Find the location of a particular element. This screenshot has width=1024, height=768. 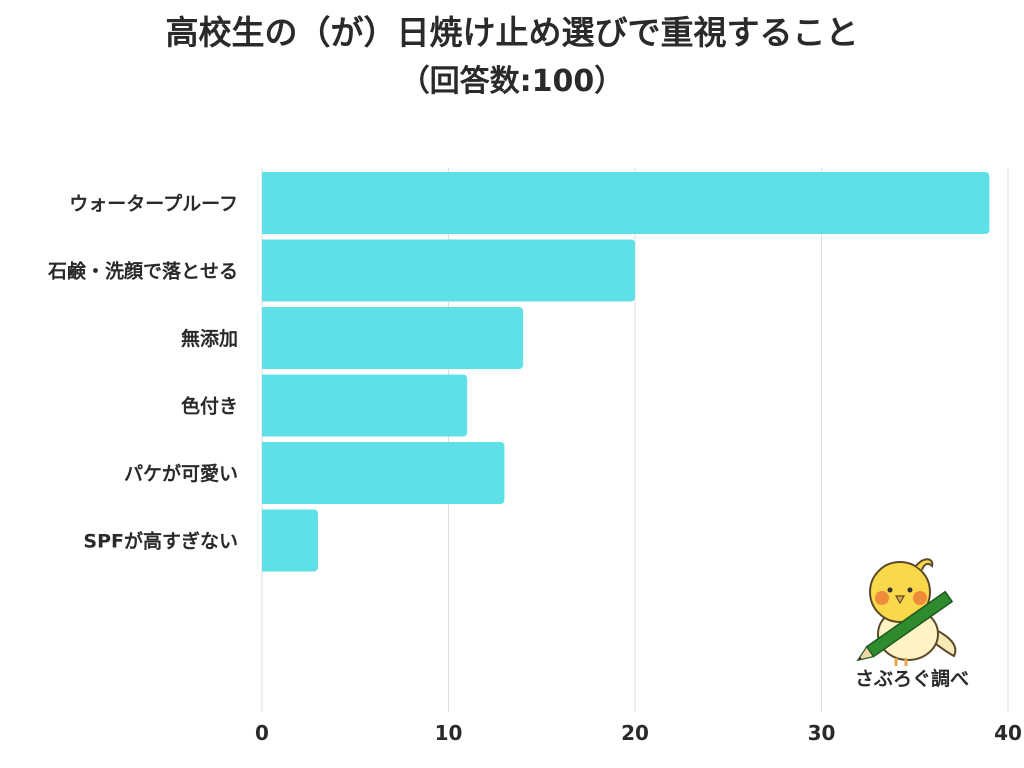

bird-with-pencil-icon is located at coordinates (906, 612).